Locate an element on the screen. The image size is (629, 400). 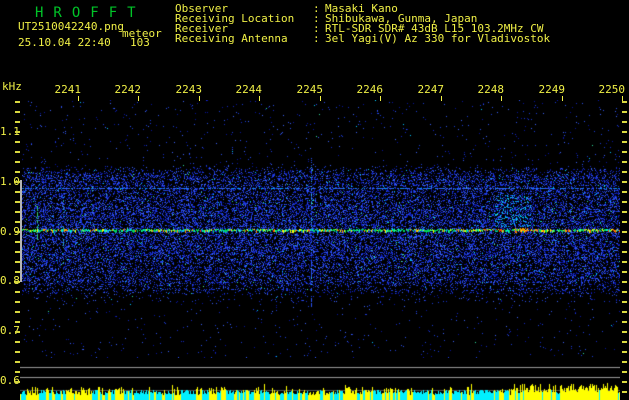
meta-label: Observer is located at coordinates (201, 8).